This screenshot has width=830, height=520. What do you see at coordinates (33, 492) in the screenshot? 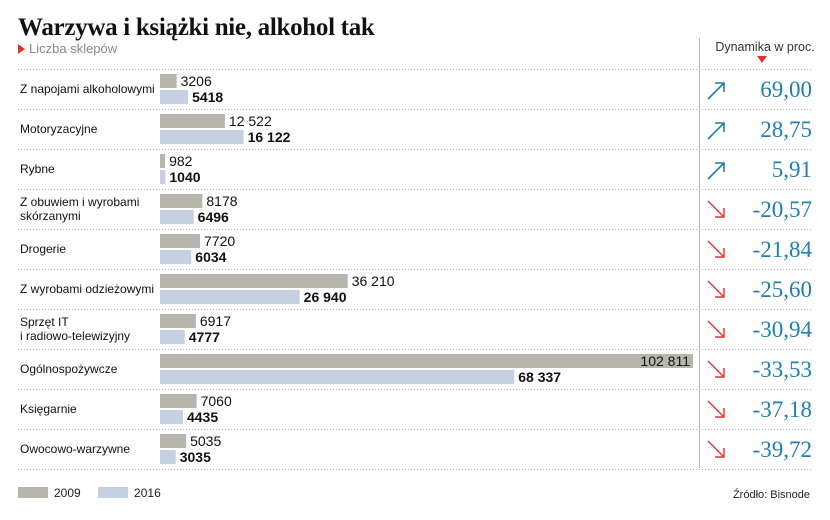
I see `legend-swatch-2009` at bounding box center [33, 492].